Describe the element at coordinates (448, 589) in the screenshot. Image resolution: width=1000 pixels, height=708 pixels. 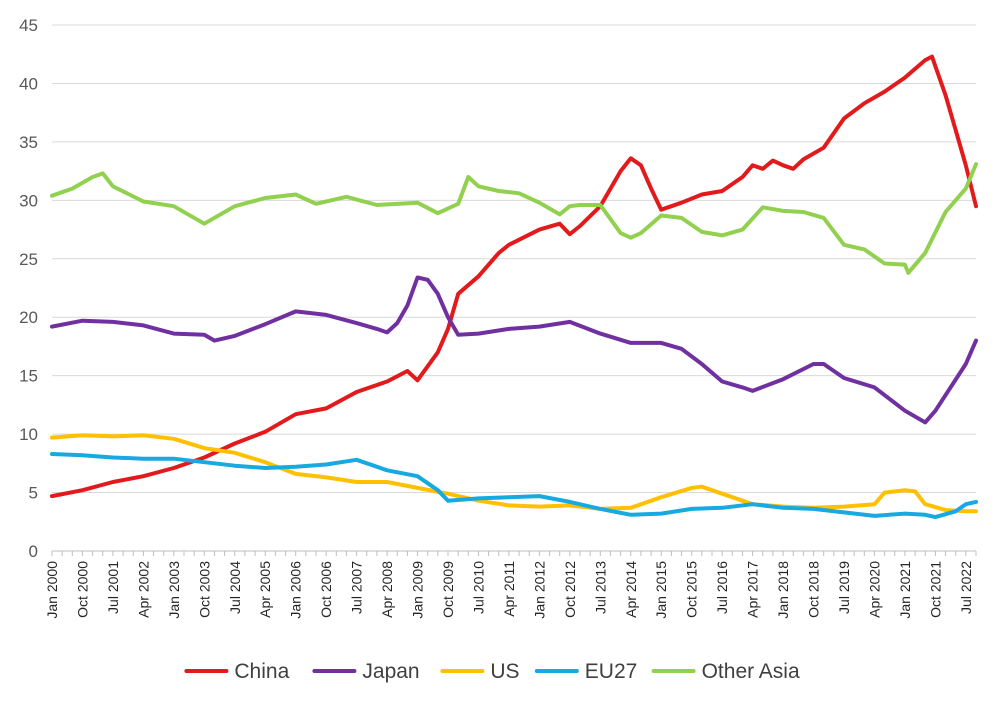
I see `x-tick-label: Oct 2009` at that location.